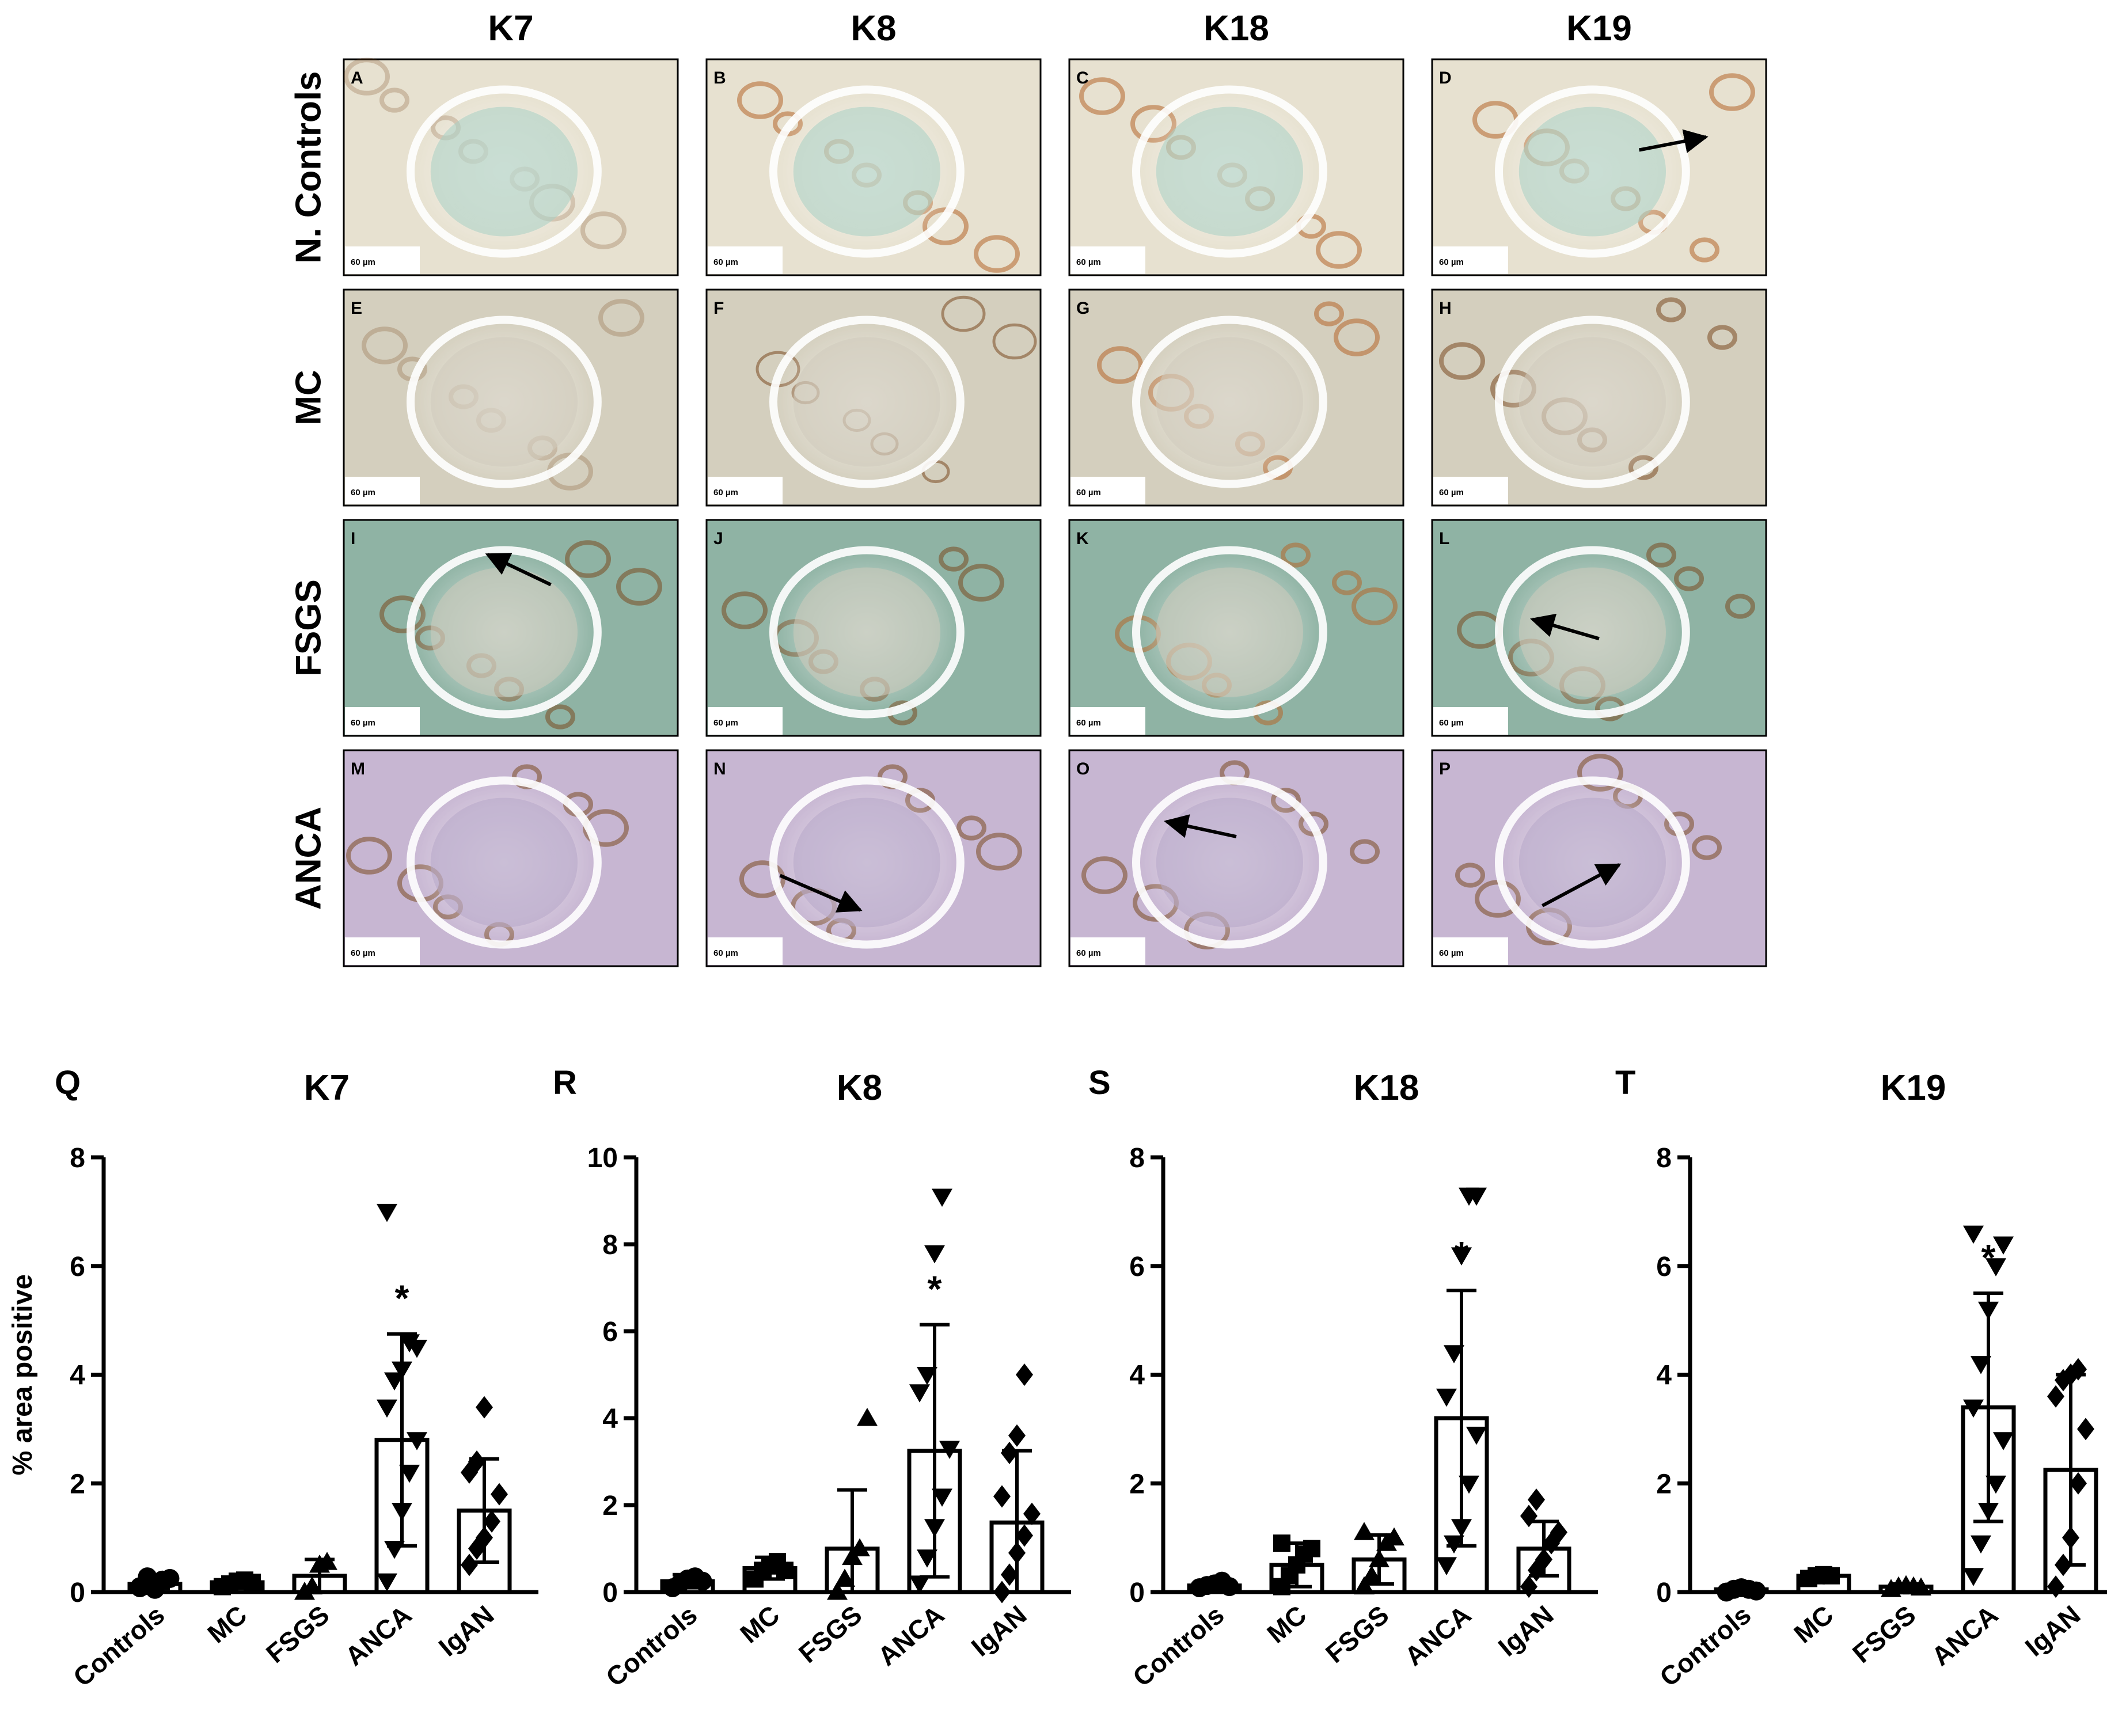 This screenshot has width=2107, height=1736. What do you see at coordinates (327, 1088) in the screenshot?
I see `chart-title: K7` at bounding box center [327, 1088].